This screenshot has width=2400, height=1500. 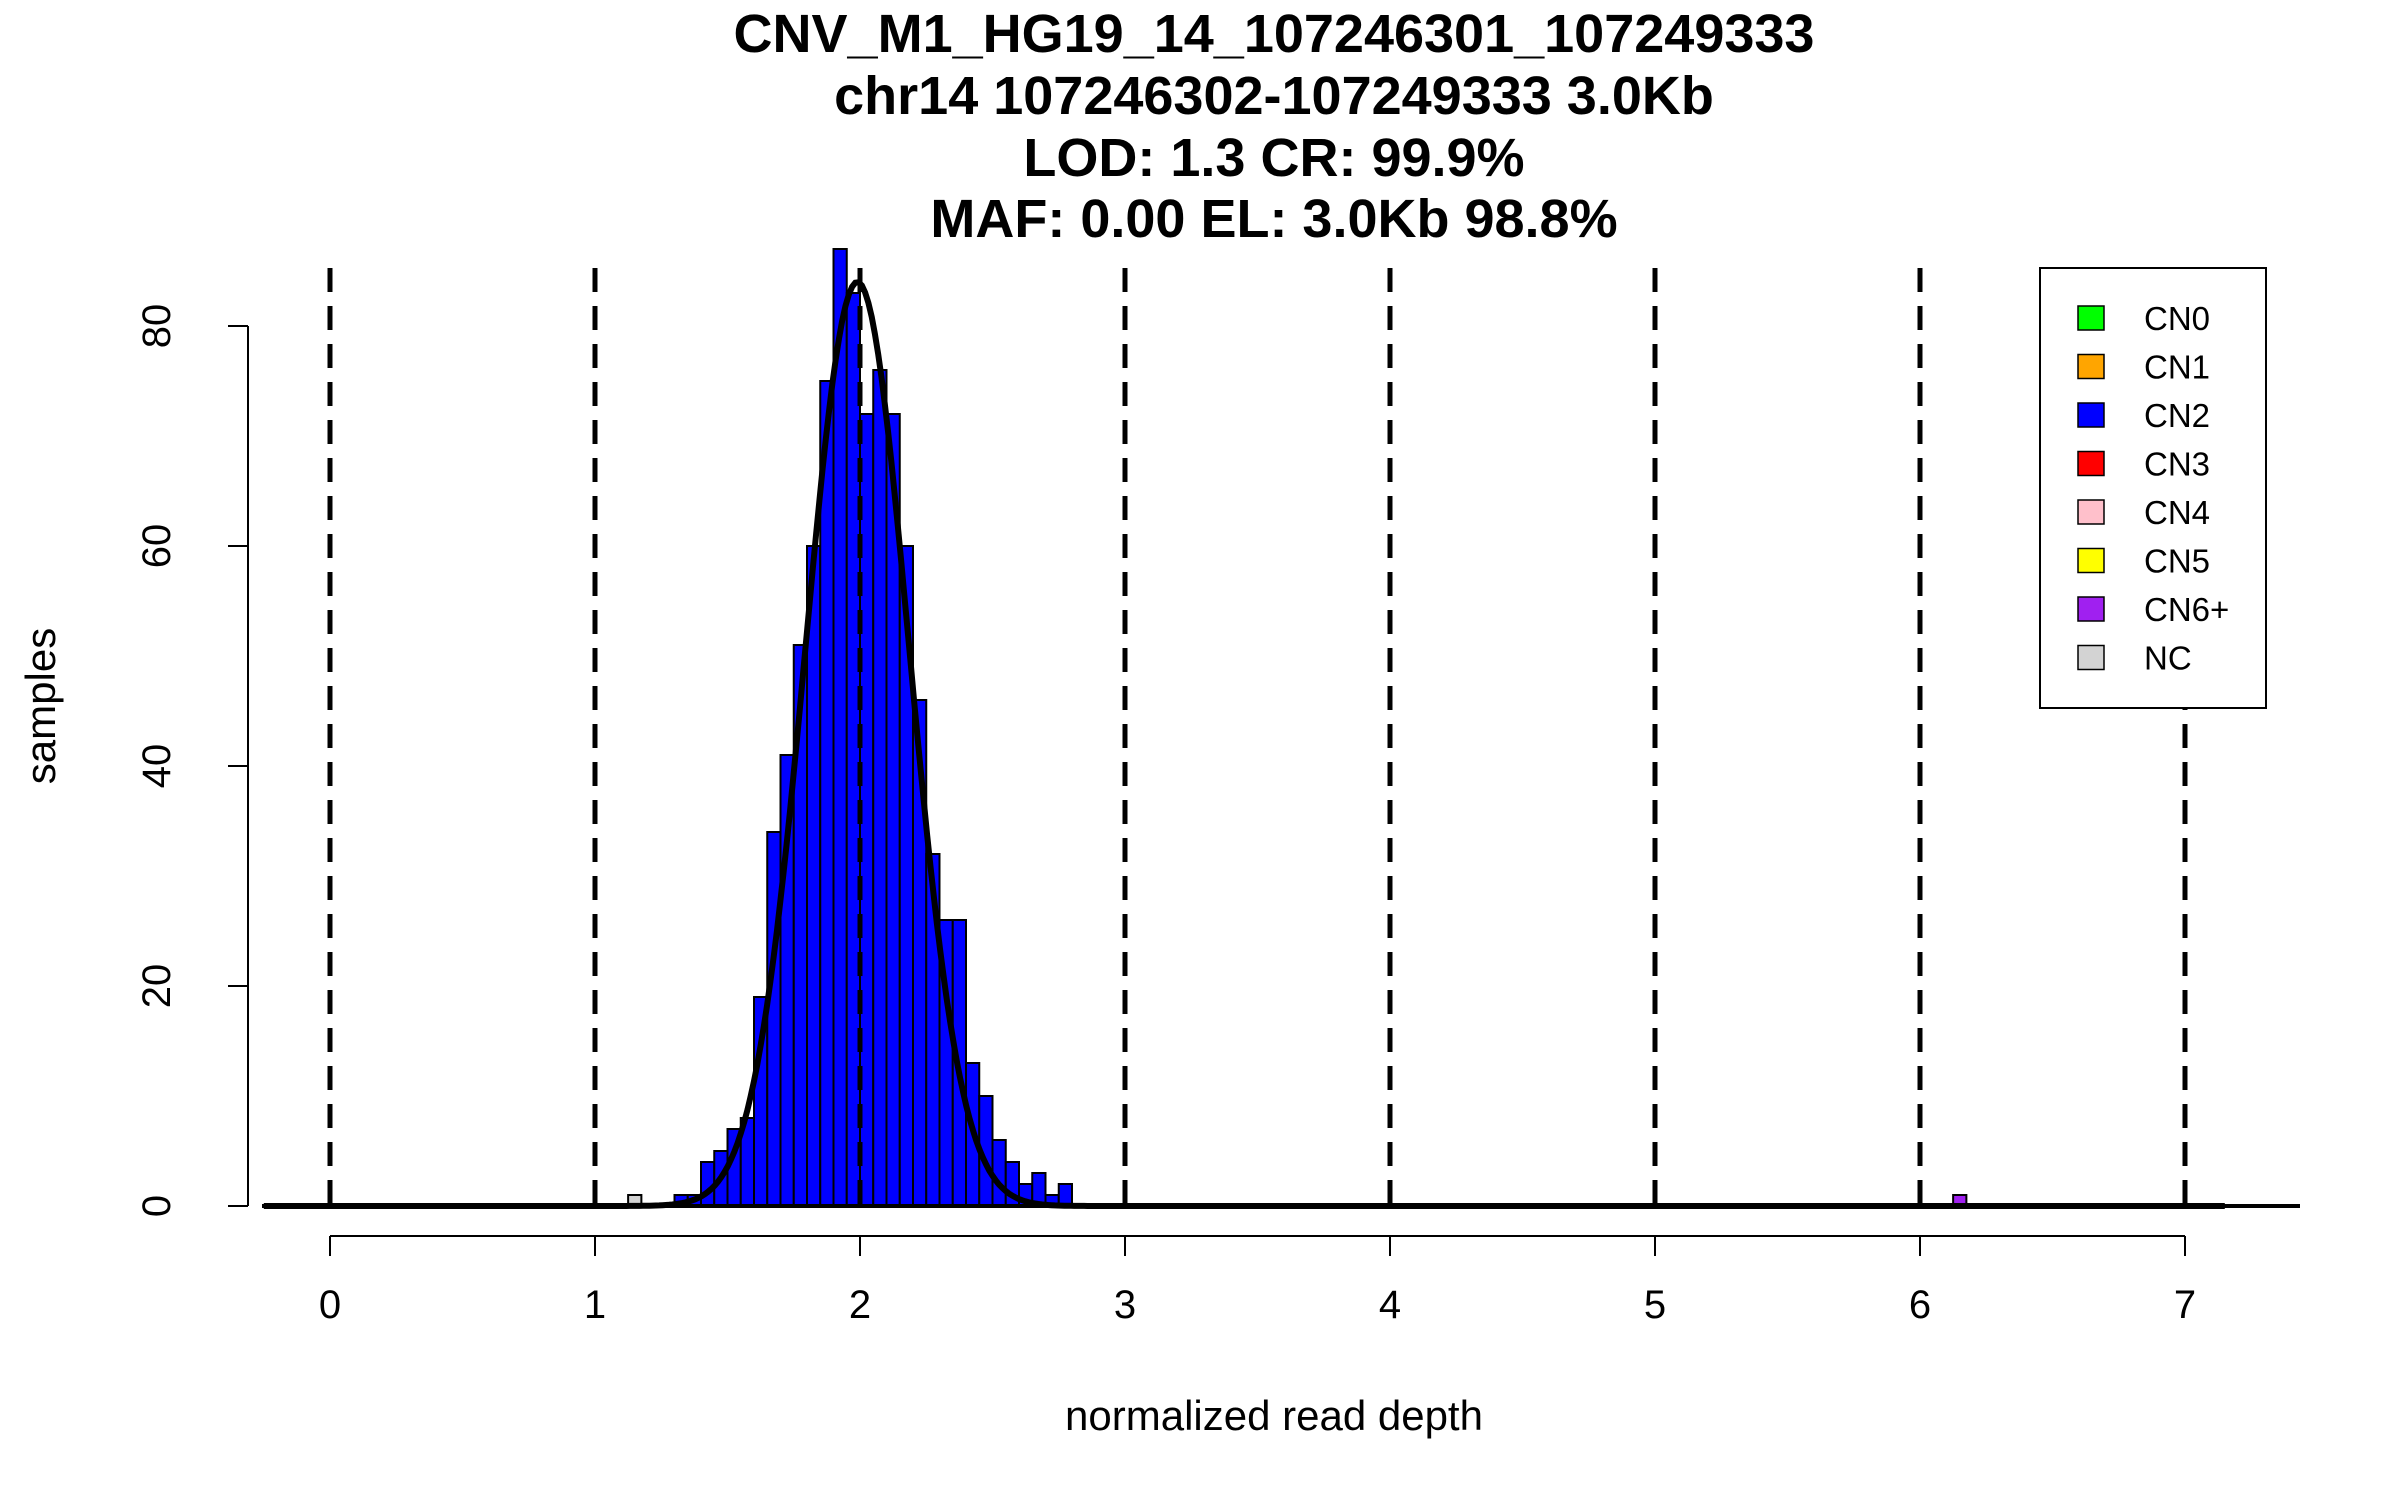 What do you see at coordinates (2177, 512) in the screenshot?
I see `legend-label: CN4` at bounding box center [2177, 512].